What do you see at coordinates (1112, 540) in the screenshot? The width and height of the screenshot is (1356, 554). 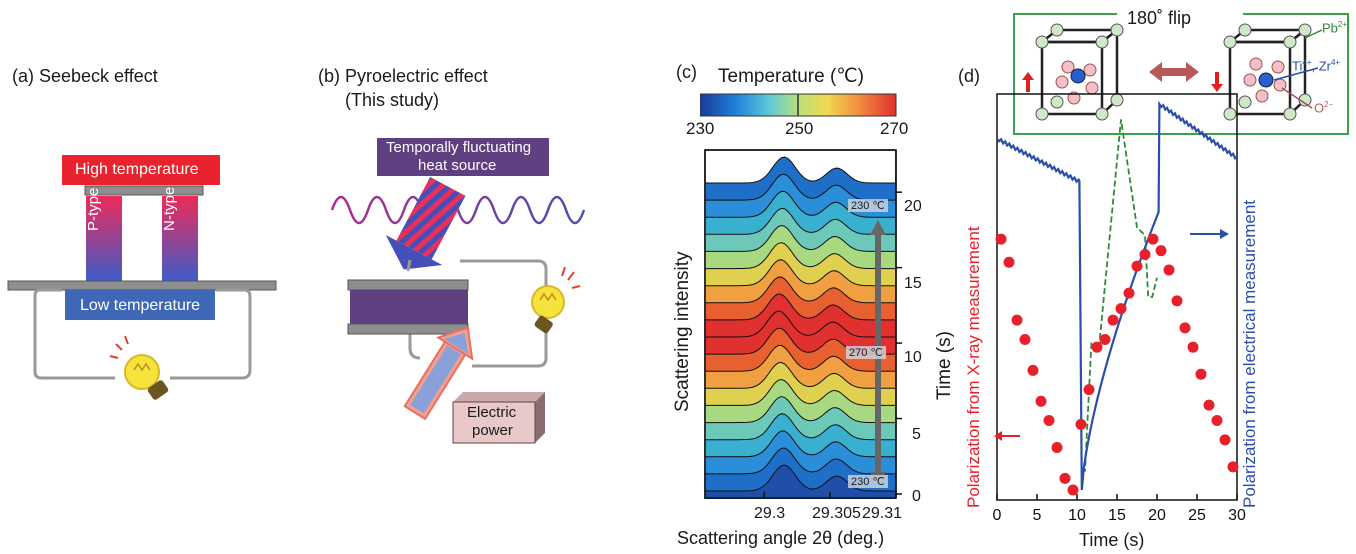 I see `panel-d-xlabel: Time (s)` at bounding box center [1112, 540].